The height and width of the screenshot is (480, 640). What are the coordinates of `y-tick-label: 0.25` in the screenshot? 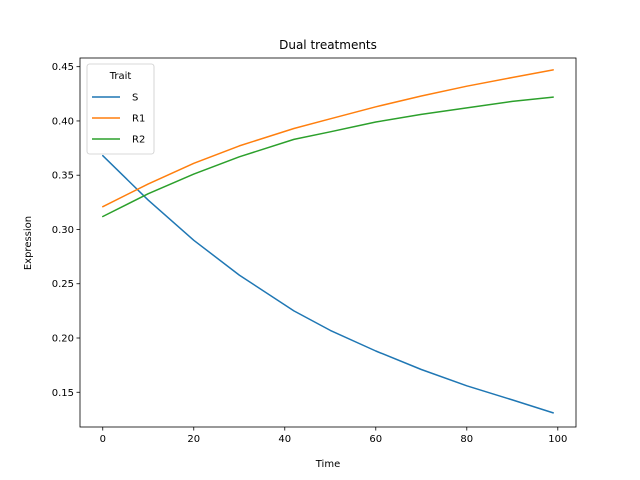 It's located at (63, 284).